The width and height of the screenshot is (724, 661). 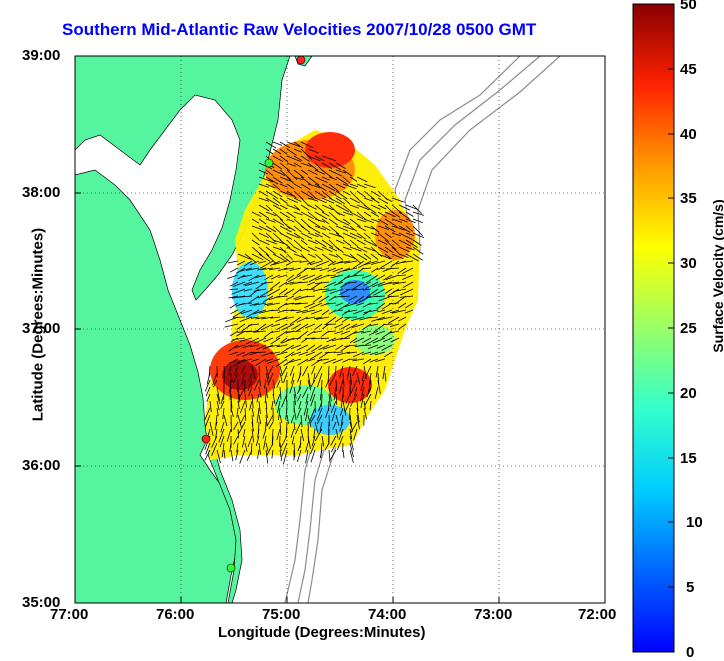 What do you see at coordinates (387, 614) in the screenshot?
I see `x-tick-label: 74:00` at bounding box center [387, 614].